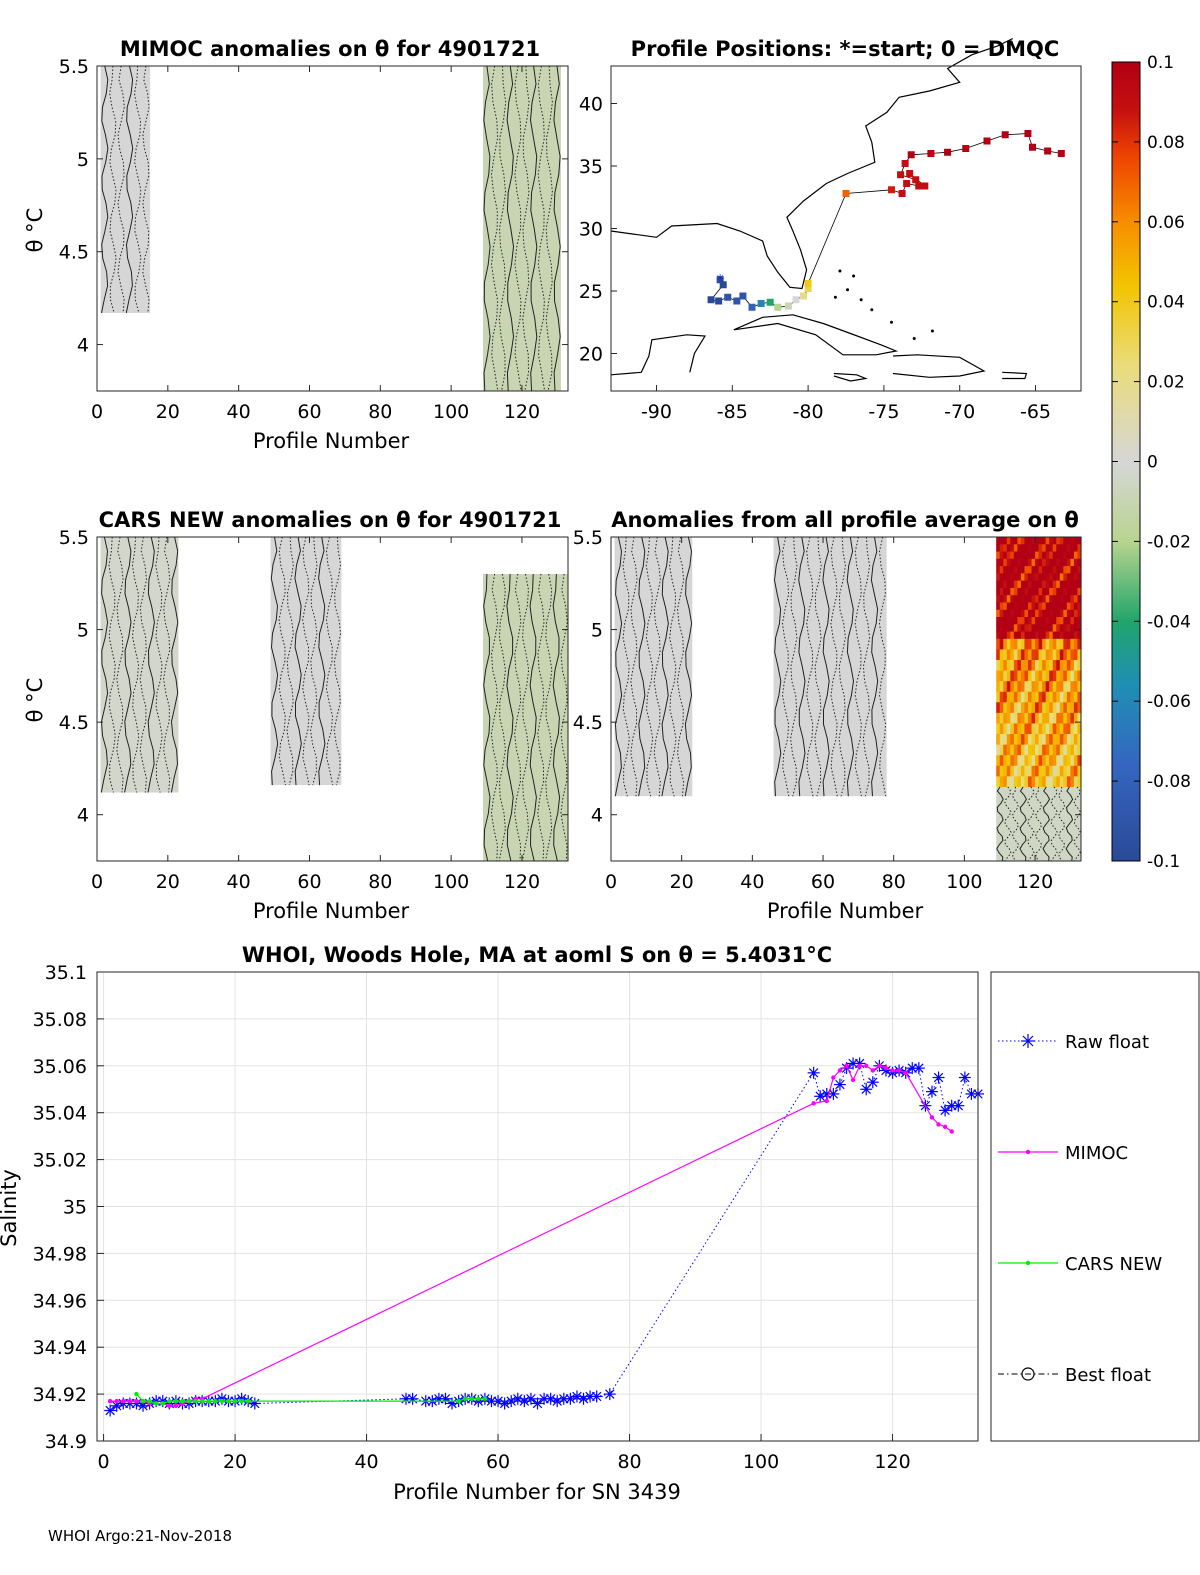 This screenshot has height=1575, width=1200. What do you see at coordinates (66, 973) in the screenshot?
I see `y-tick-label: 35.1` at bounding box center [66, 973].